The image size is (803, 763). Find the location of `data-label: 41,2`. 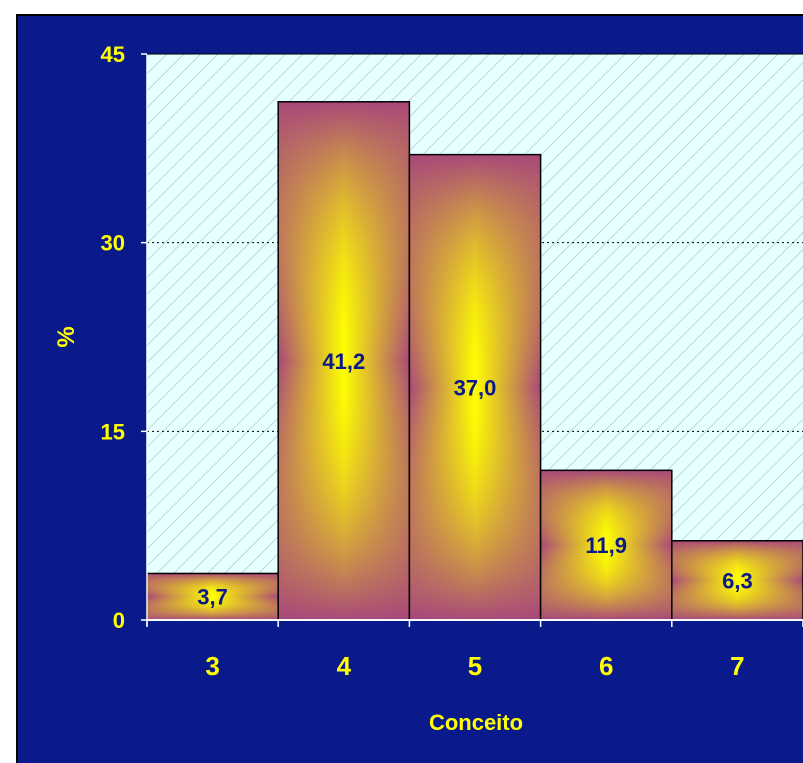

data-label: 41,2 is located at coordinates (343, 361).